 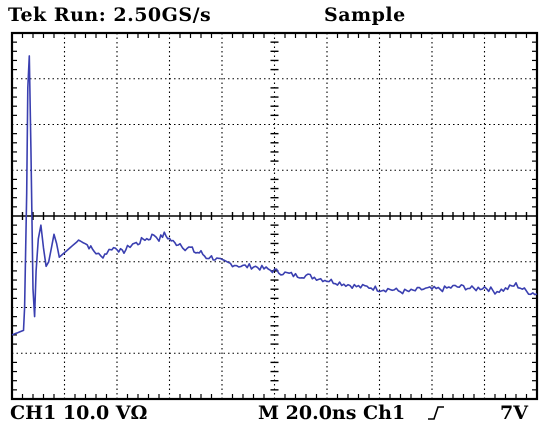 I want to click on timebase-readout: M 20.0ns Ch1, so click(x=332, y=413).